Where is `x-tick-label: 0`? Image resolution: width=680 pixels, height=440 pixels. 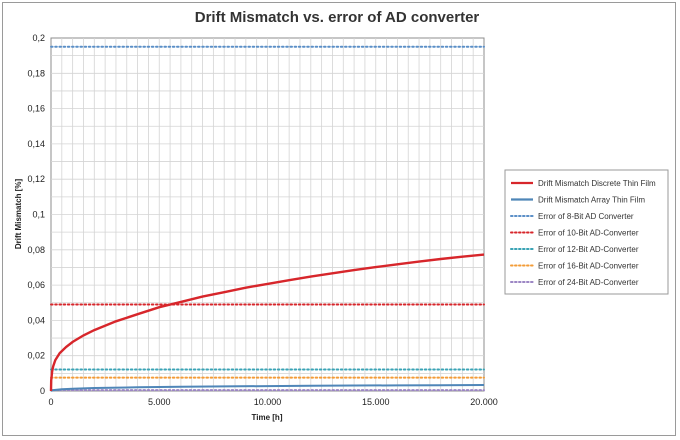
x-tick-label: 0 is located at coordinates (50, 402).